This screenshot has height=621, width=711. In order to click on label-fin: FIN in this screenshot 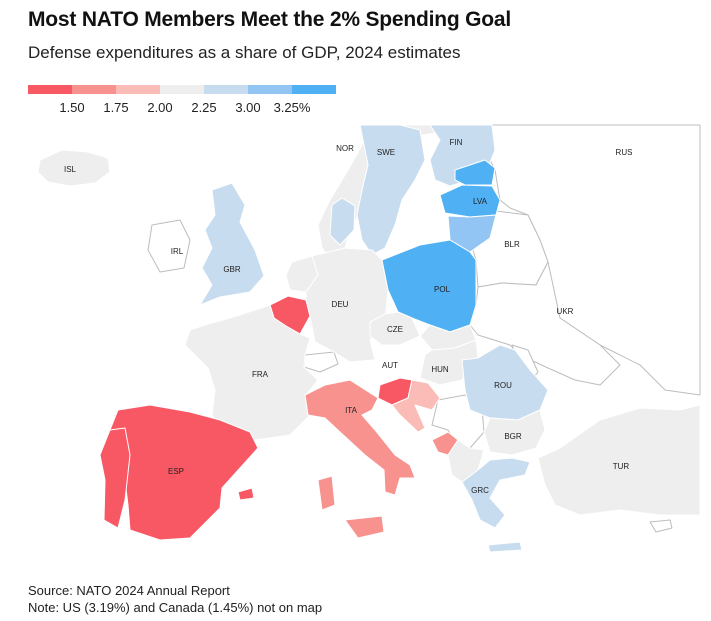, I will do `click(456, 142)`.